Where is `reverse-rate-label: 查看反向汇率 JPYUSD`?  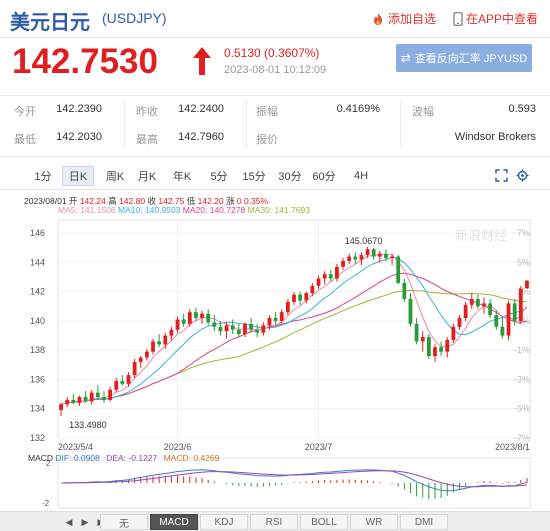
reverse-rate-label: 查看反向汇率 JPYUSD is located at coordinates (471, 59).